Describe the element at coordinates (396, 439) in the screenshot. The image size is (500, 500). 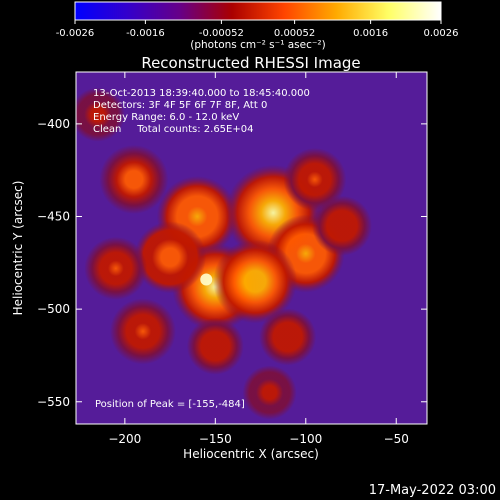
I see `x-tick-label: −50` at that location.